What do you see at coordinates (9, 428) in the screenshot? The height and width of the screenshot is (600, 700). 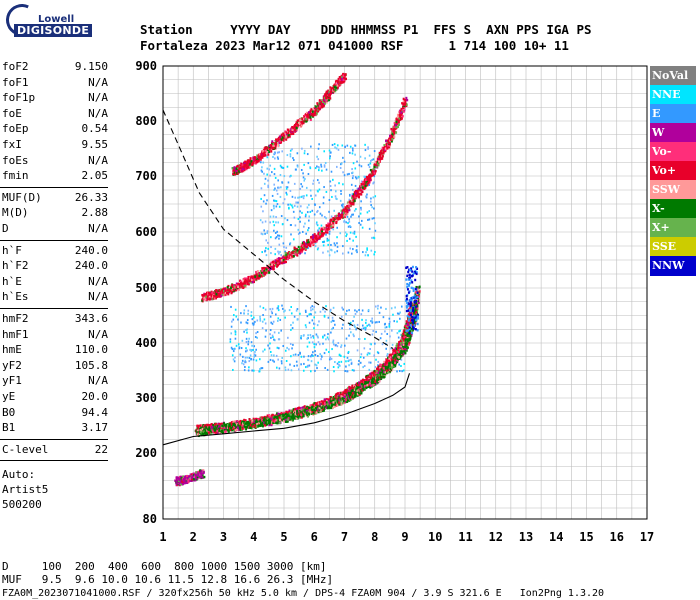 I see `param-key: B1` at bounding box center [9, 428].